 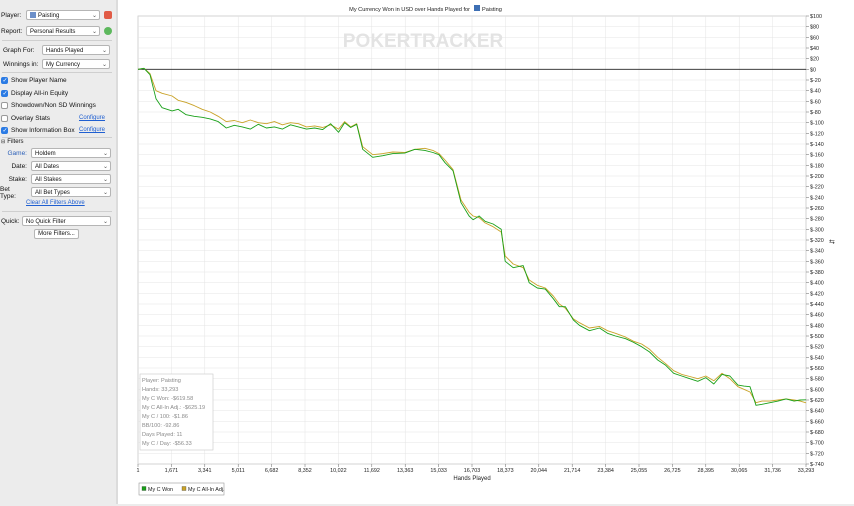 I want to click on player-label: Player:, so click(x=11, y=15).